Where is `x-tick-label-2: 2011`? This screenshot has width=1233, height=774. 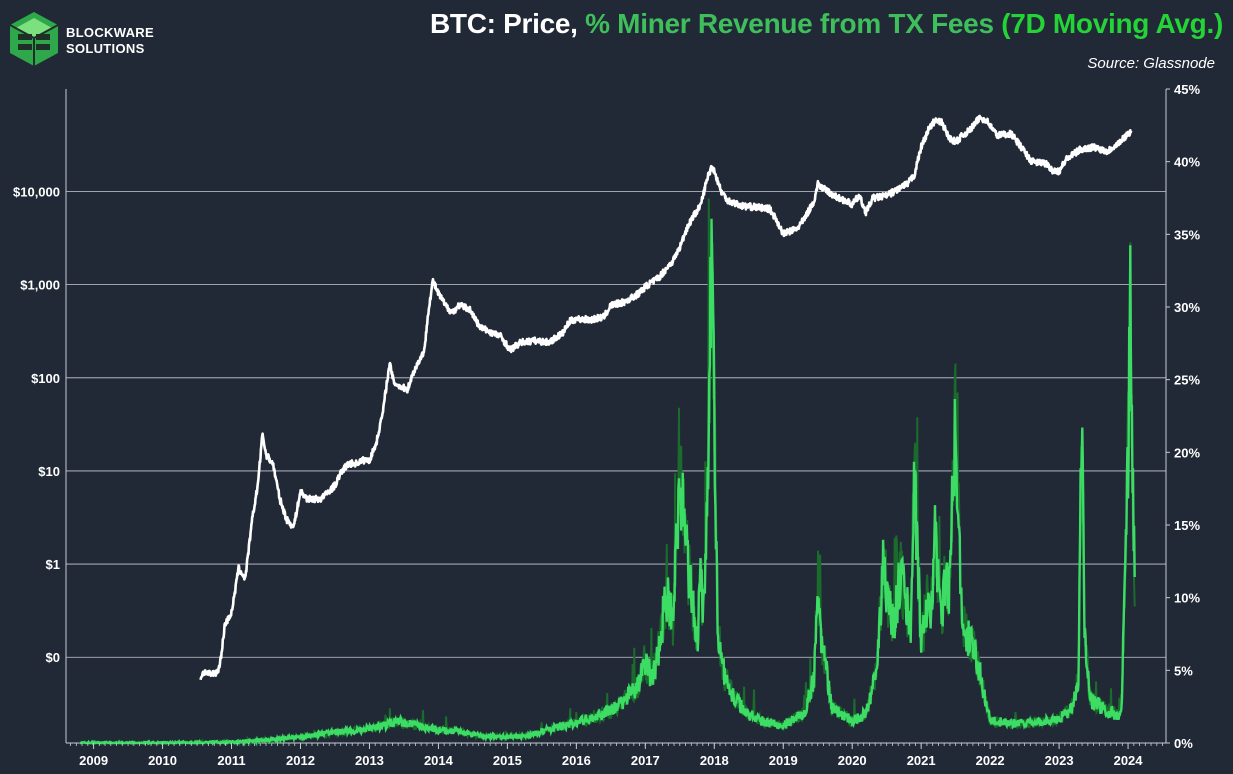
x-tick-label-2: 2011 is located at coordinates (231, 760).